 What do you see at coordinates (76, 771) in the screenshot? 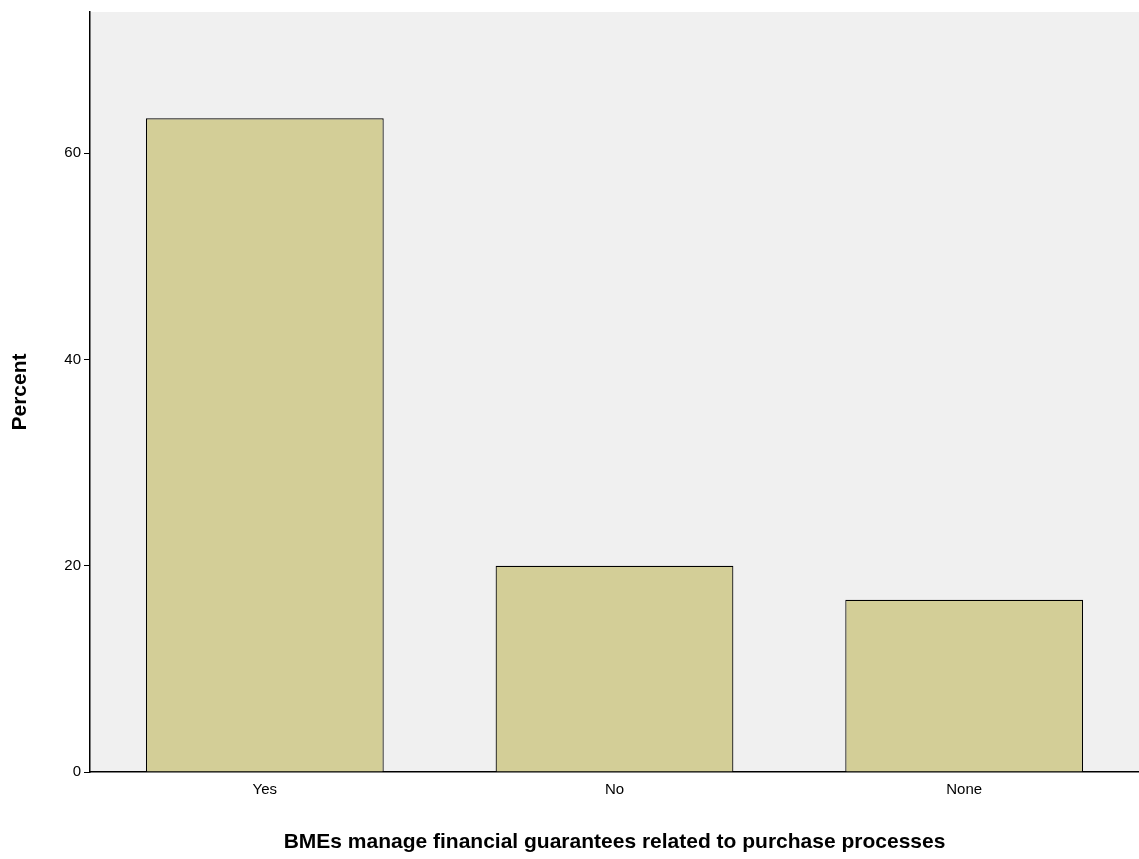
I see `y-tick-label: 0` at bounding box center [76, 771].